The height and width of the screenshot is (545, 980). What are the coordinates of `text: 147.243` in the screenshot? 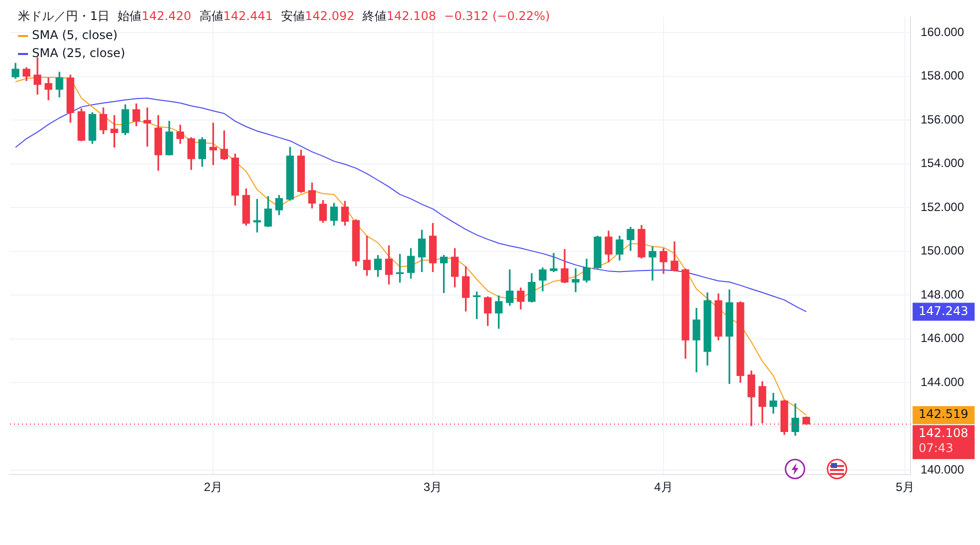 It's located at (943, 311).